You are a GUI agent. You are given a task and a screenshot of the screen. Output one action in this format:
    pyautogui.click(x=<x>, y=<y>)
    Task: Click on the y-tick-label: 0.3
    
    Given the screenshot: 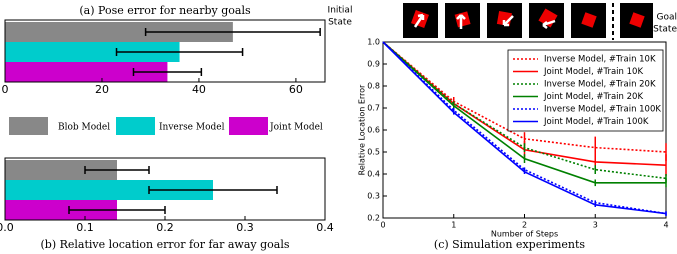 What is the action you would take?
    pyautogui.click(x=373, y=196)
    